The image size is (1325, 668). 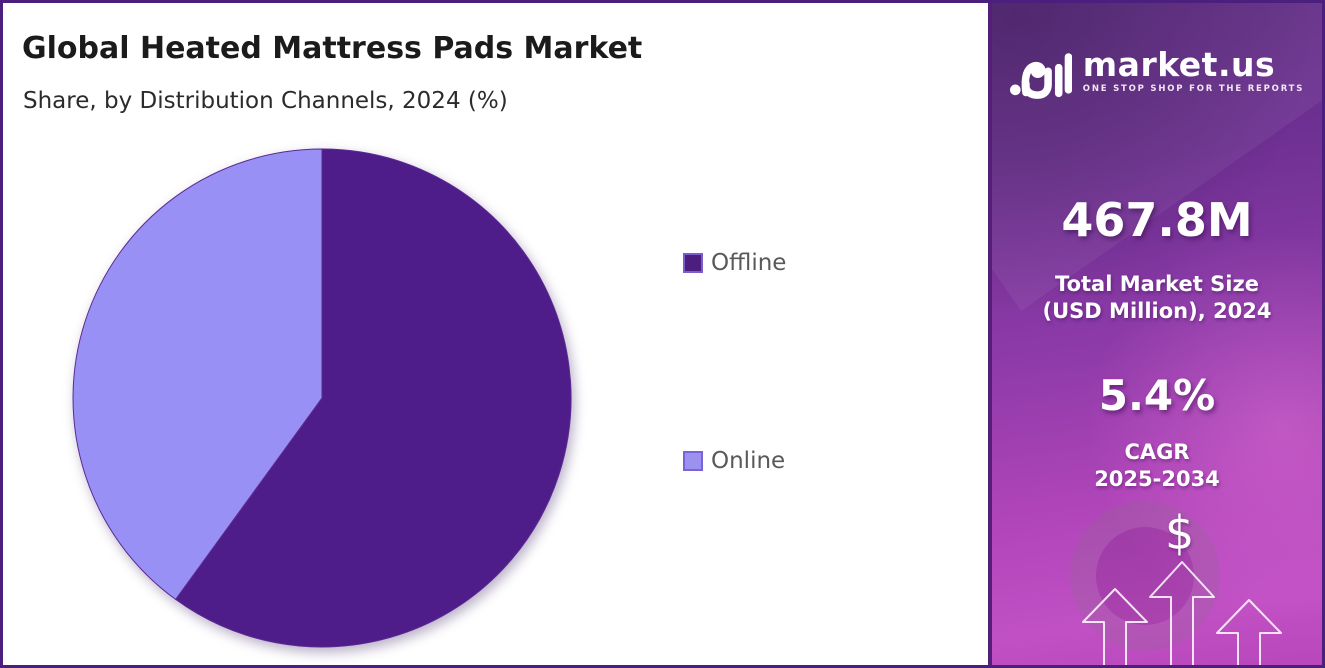 What do you see at coordinates (693, 263) in the screenshot?
I see `legend-marker-offline` at bounding box center [693, 263].